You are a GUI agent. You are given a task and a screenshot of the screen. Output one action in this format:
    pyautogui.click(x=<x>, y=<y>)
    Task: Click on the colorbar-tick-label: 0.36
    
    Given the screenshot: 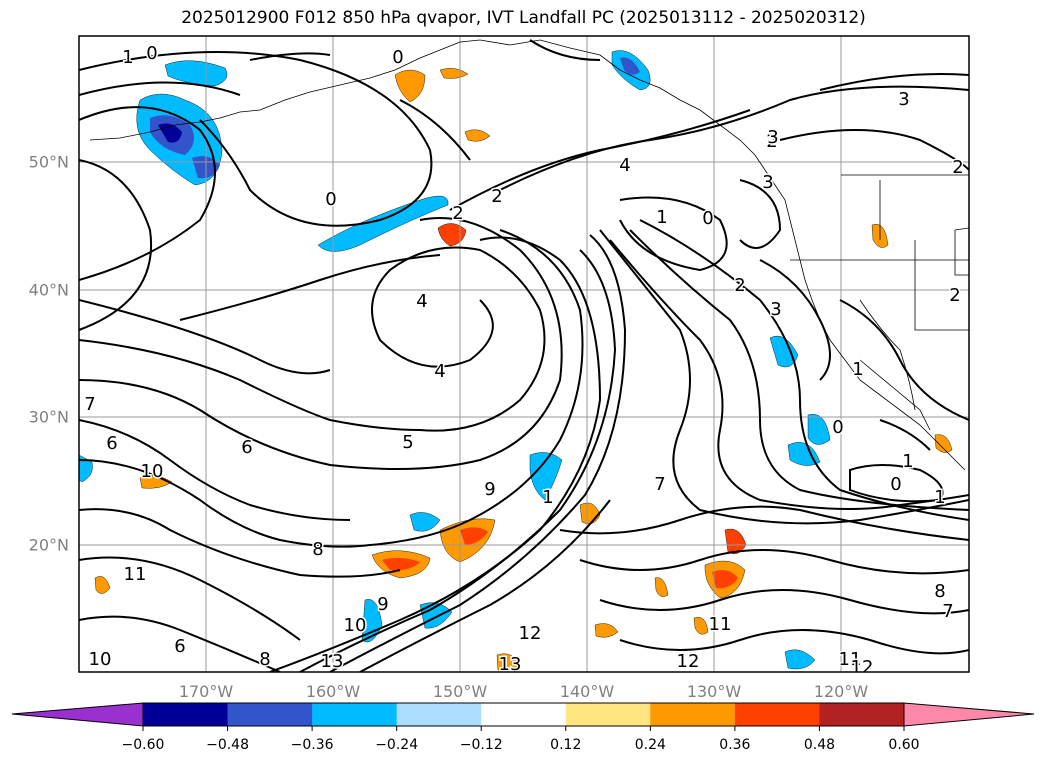 What is the action you would take?
    pyautogui.click(x=735, y=745)
    